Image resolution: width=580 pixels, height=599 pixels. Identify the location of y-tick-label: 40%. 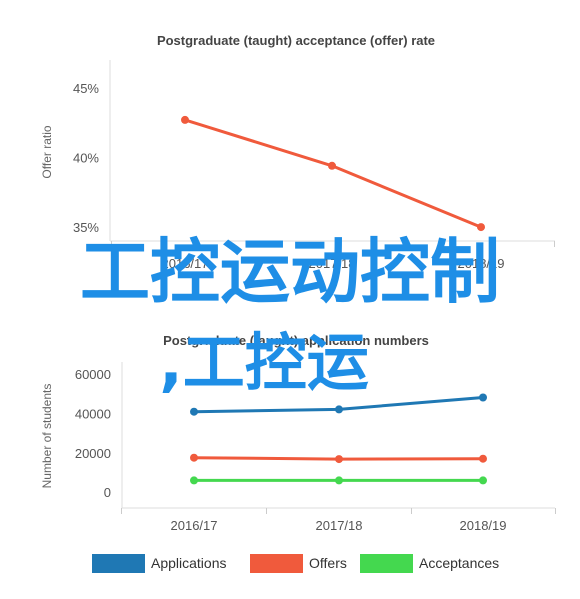
(86, 157).